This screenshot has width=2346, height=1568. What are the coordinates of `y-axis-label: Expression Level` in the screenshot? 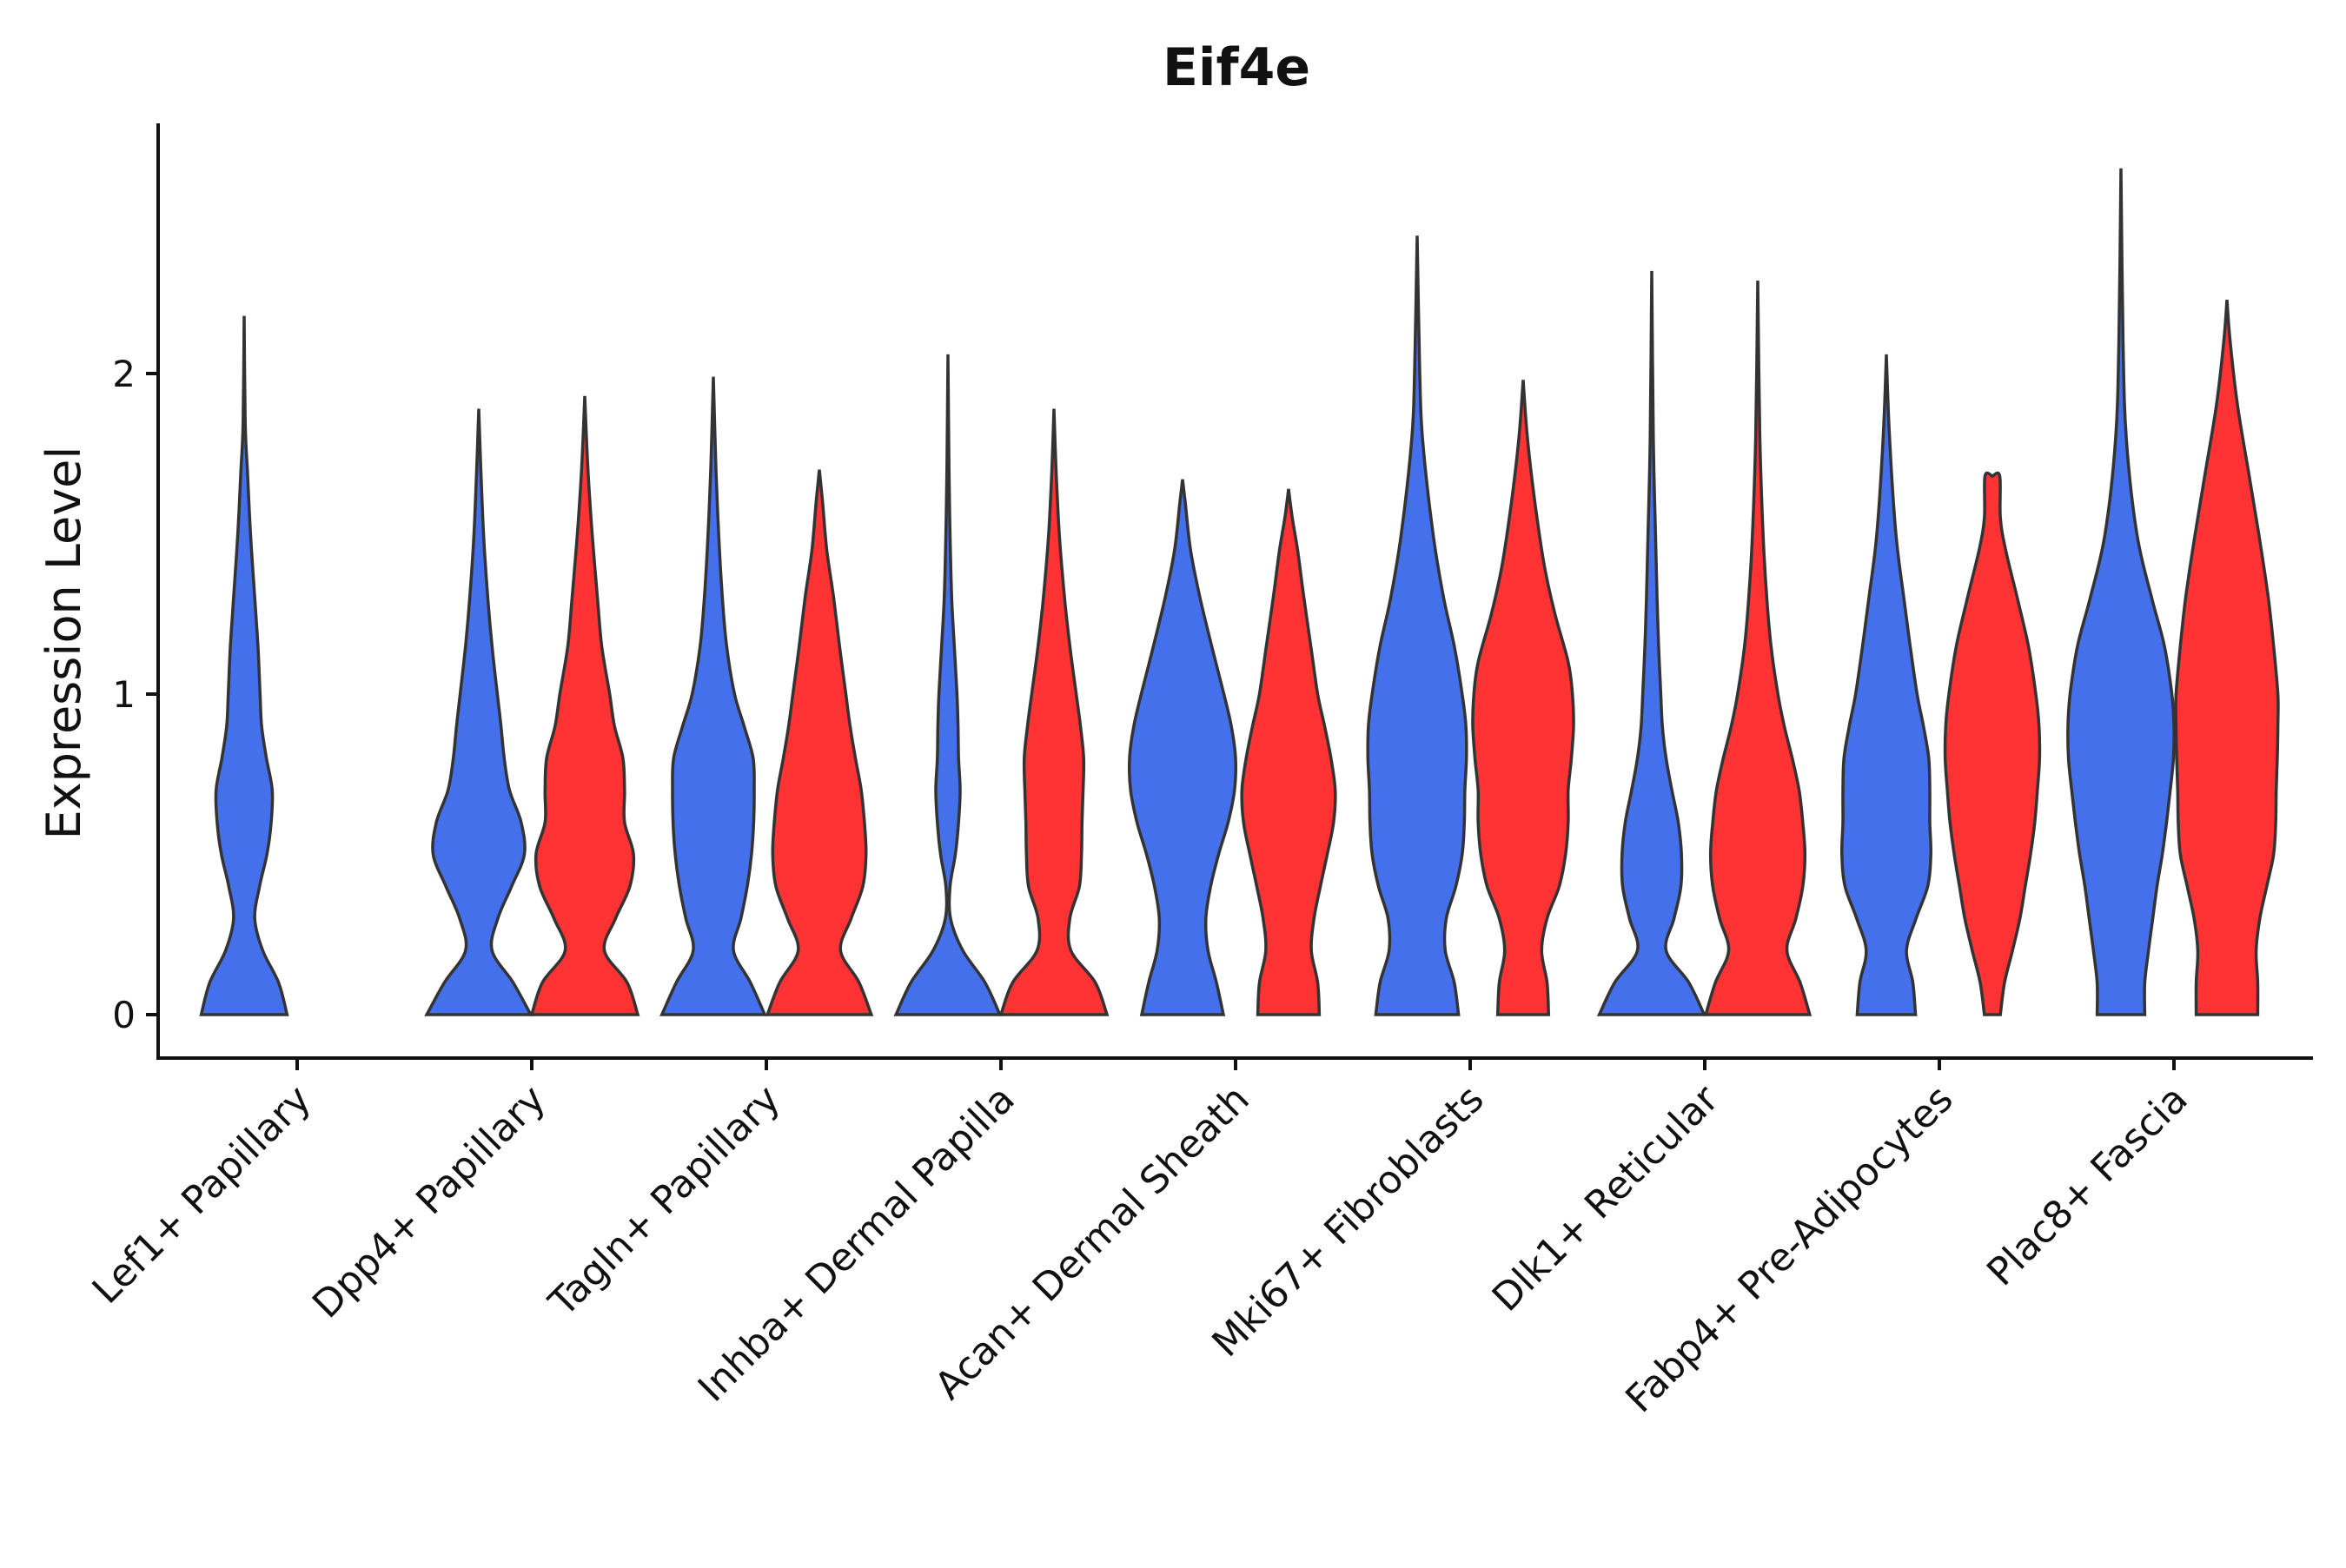 It's located at (63, 643).